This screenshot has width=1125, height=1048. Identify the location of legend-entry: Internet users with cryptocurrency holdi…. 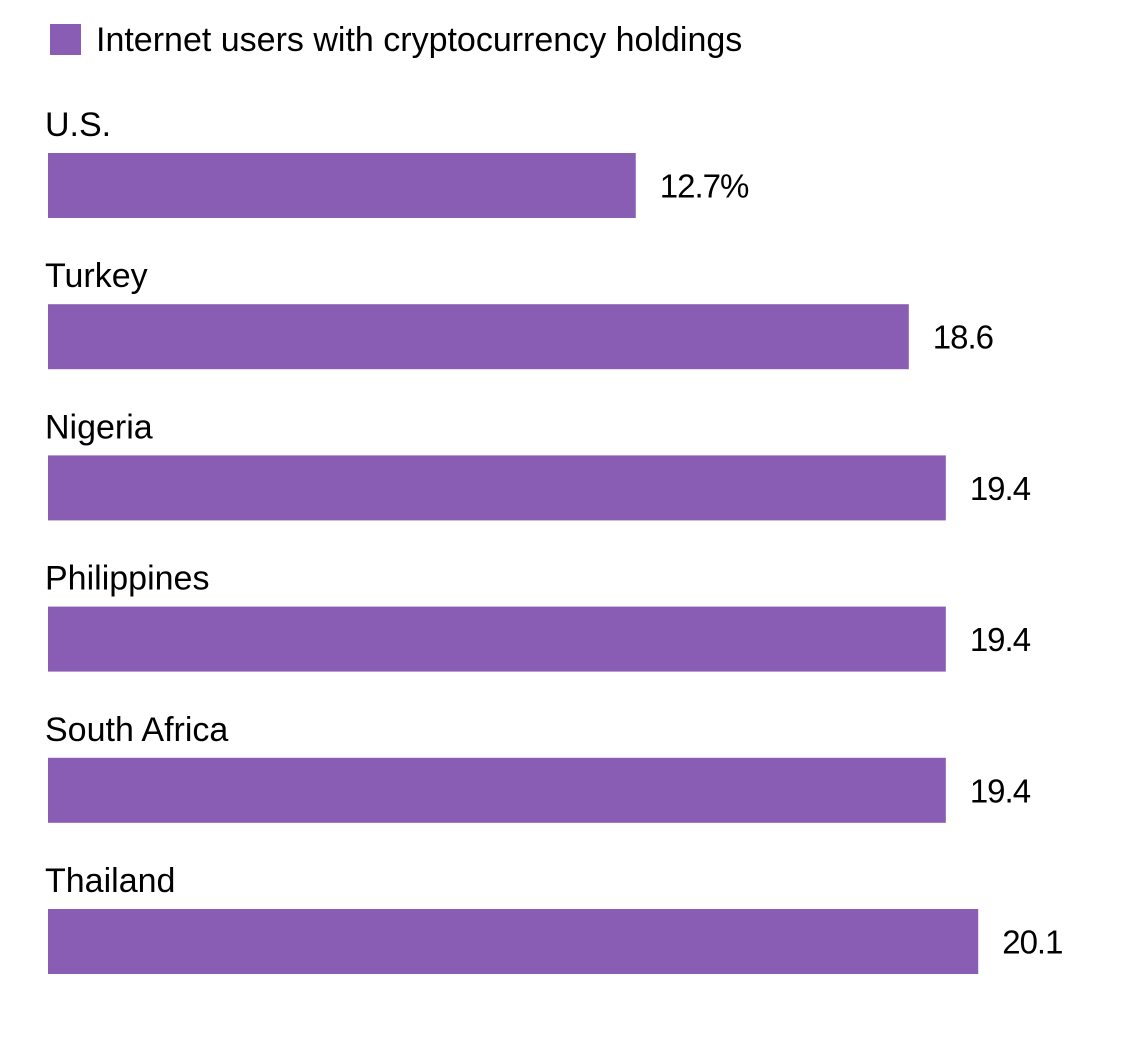
(419, 40).